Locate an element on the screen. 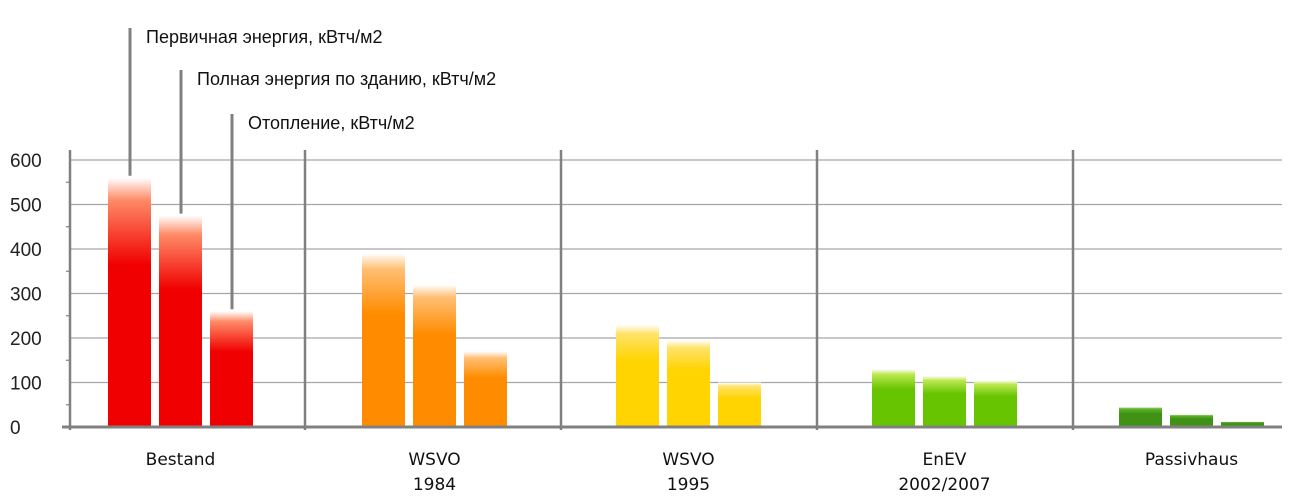  category-label: Bestand is located at coordinates (181, 460).